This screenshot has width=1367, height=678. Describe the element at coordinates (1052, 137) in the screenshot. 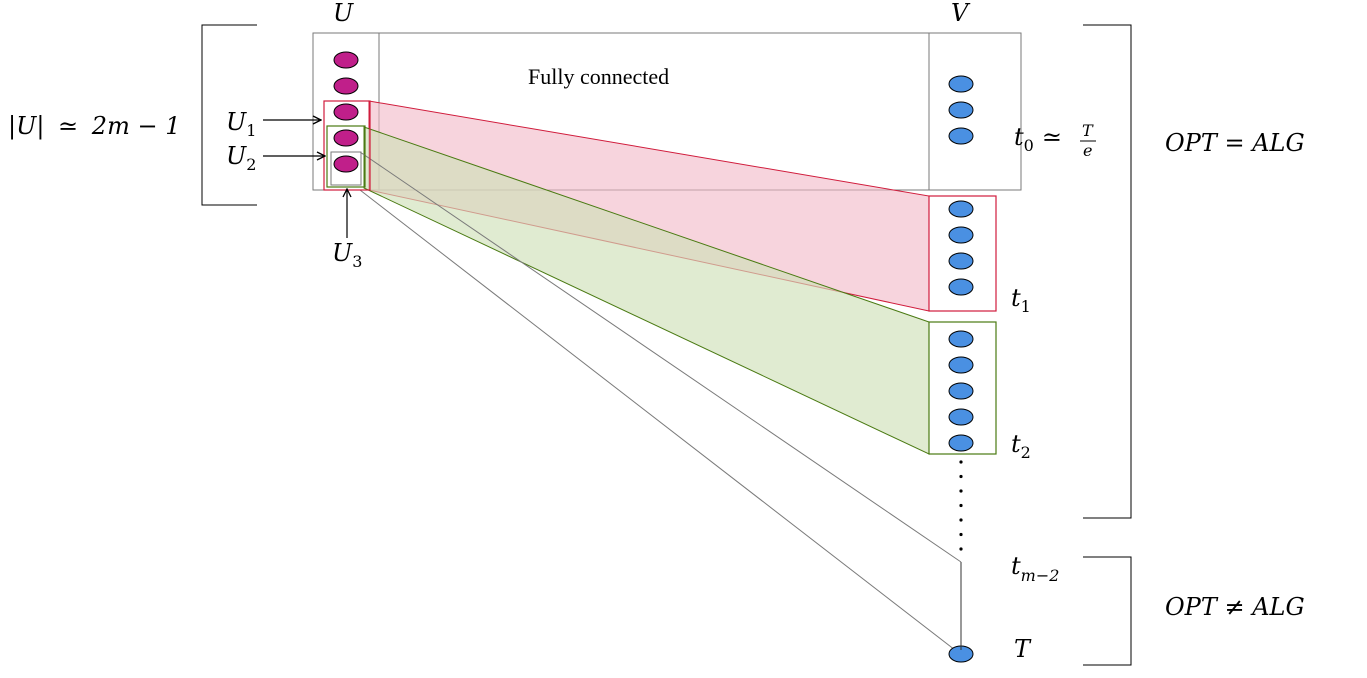

I see `t0-rel: ≃` at that location.